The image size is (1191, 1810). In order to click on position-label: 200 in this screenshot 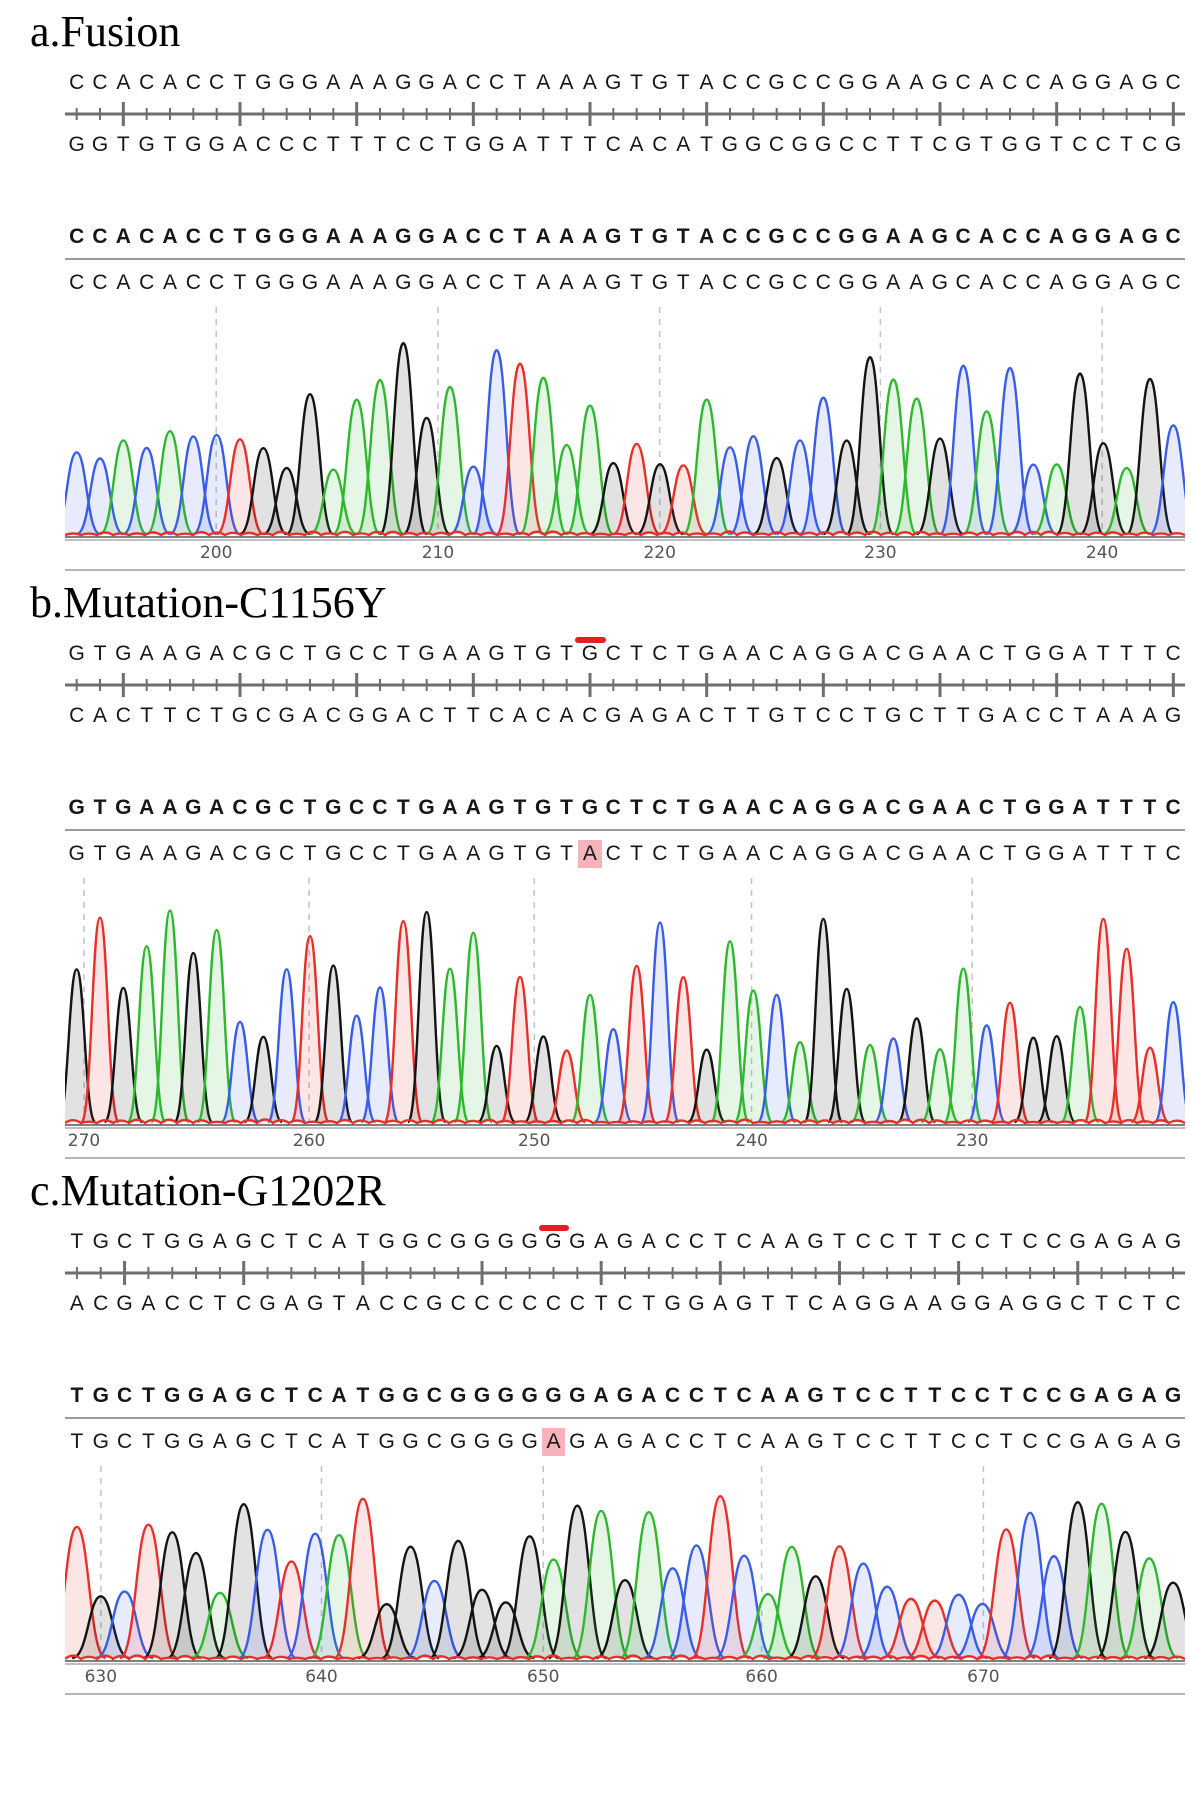, I will do `click(216, 553)`.